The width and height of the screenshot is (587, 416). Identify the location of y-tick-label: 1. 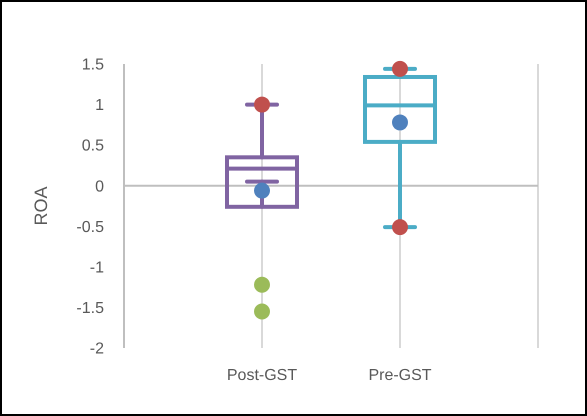
(99, 105).